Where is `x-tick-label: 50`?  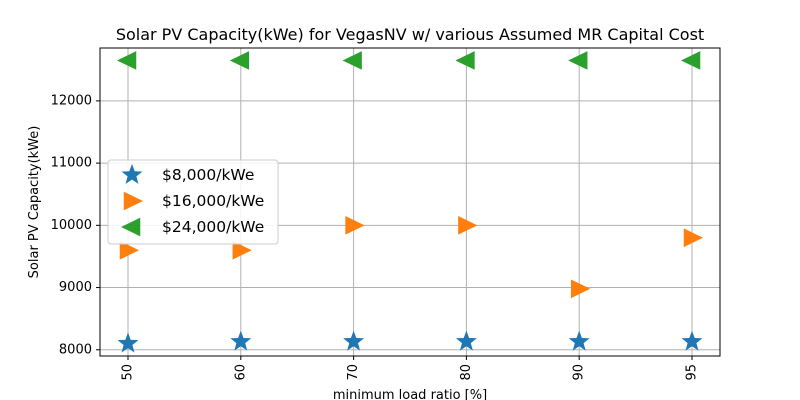 x-tick-label: 50 is located at coordinates (128, 372).